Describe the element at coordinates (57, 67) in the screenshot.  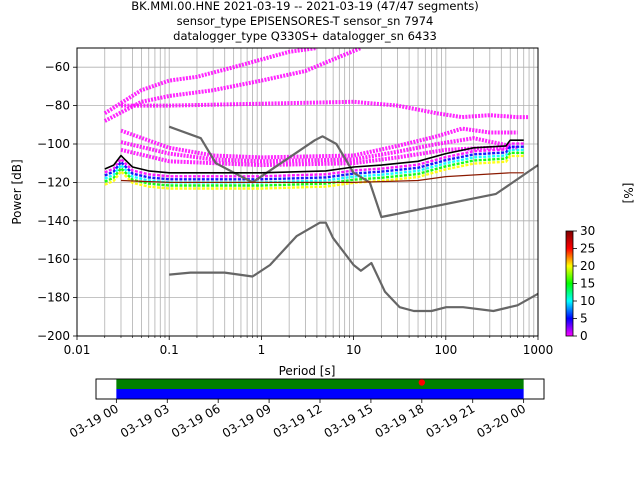
I see `y-tick-label: −60` at that location.